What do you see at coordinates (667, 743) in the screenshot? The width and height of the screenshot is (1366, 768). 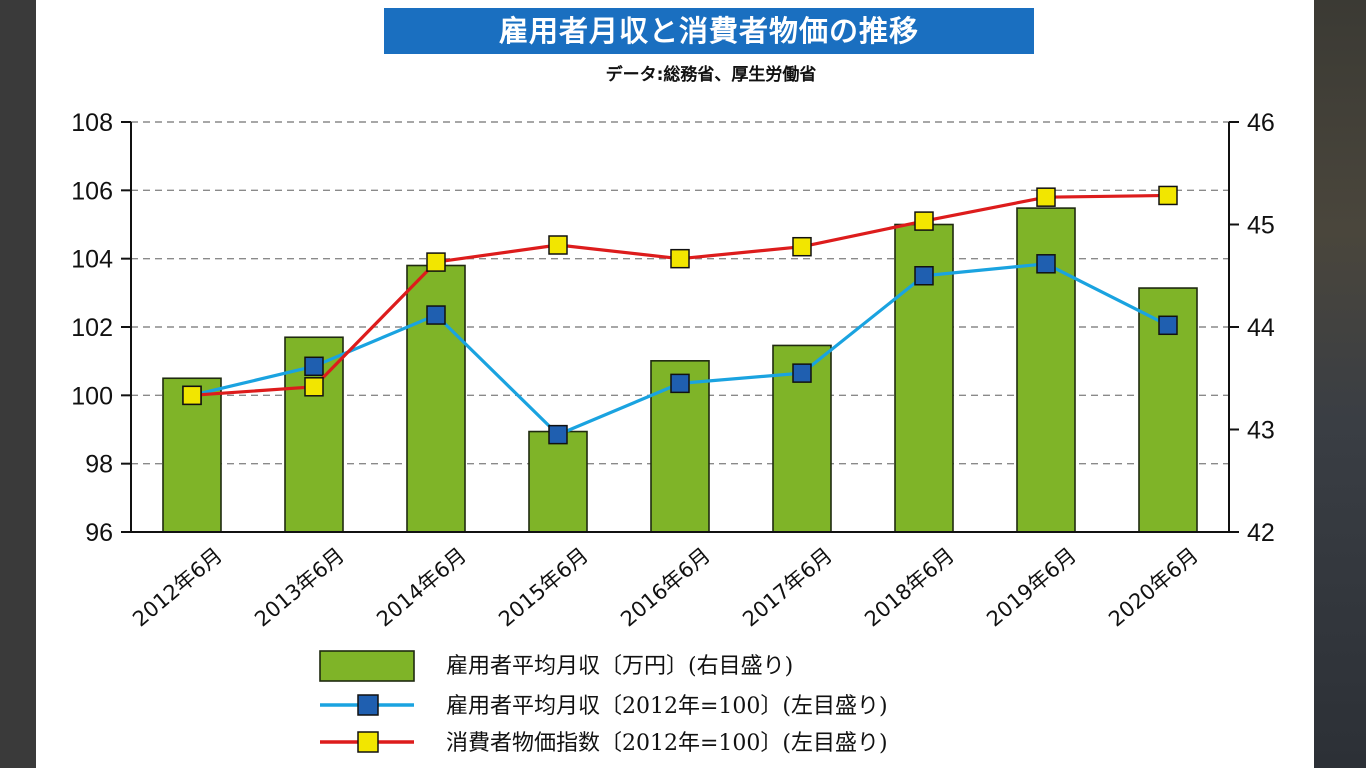 I see `legend-label: 消費者物価指数〔2012年=100〕(左目盛り)` at bounding box center [667, 743].